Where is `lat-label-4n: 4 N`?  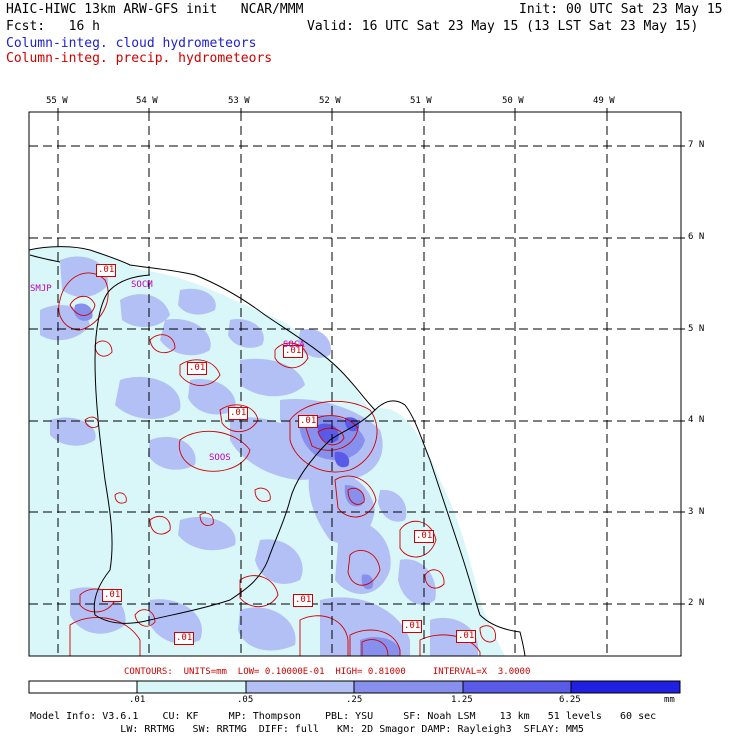 lat-label-4n: 4 N is located at coordinates (696, 420).